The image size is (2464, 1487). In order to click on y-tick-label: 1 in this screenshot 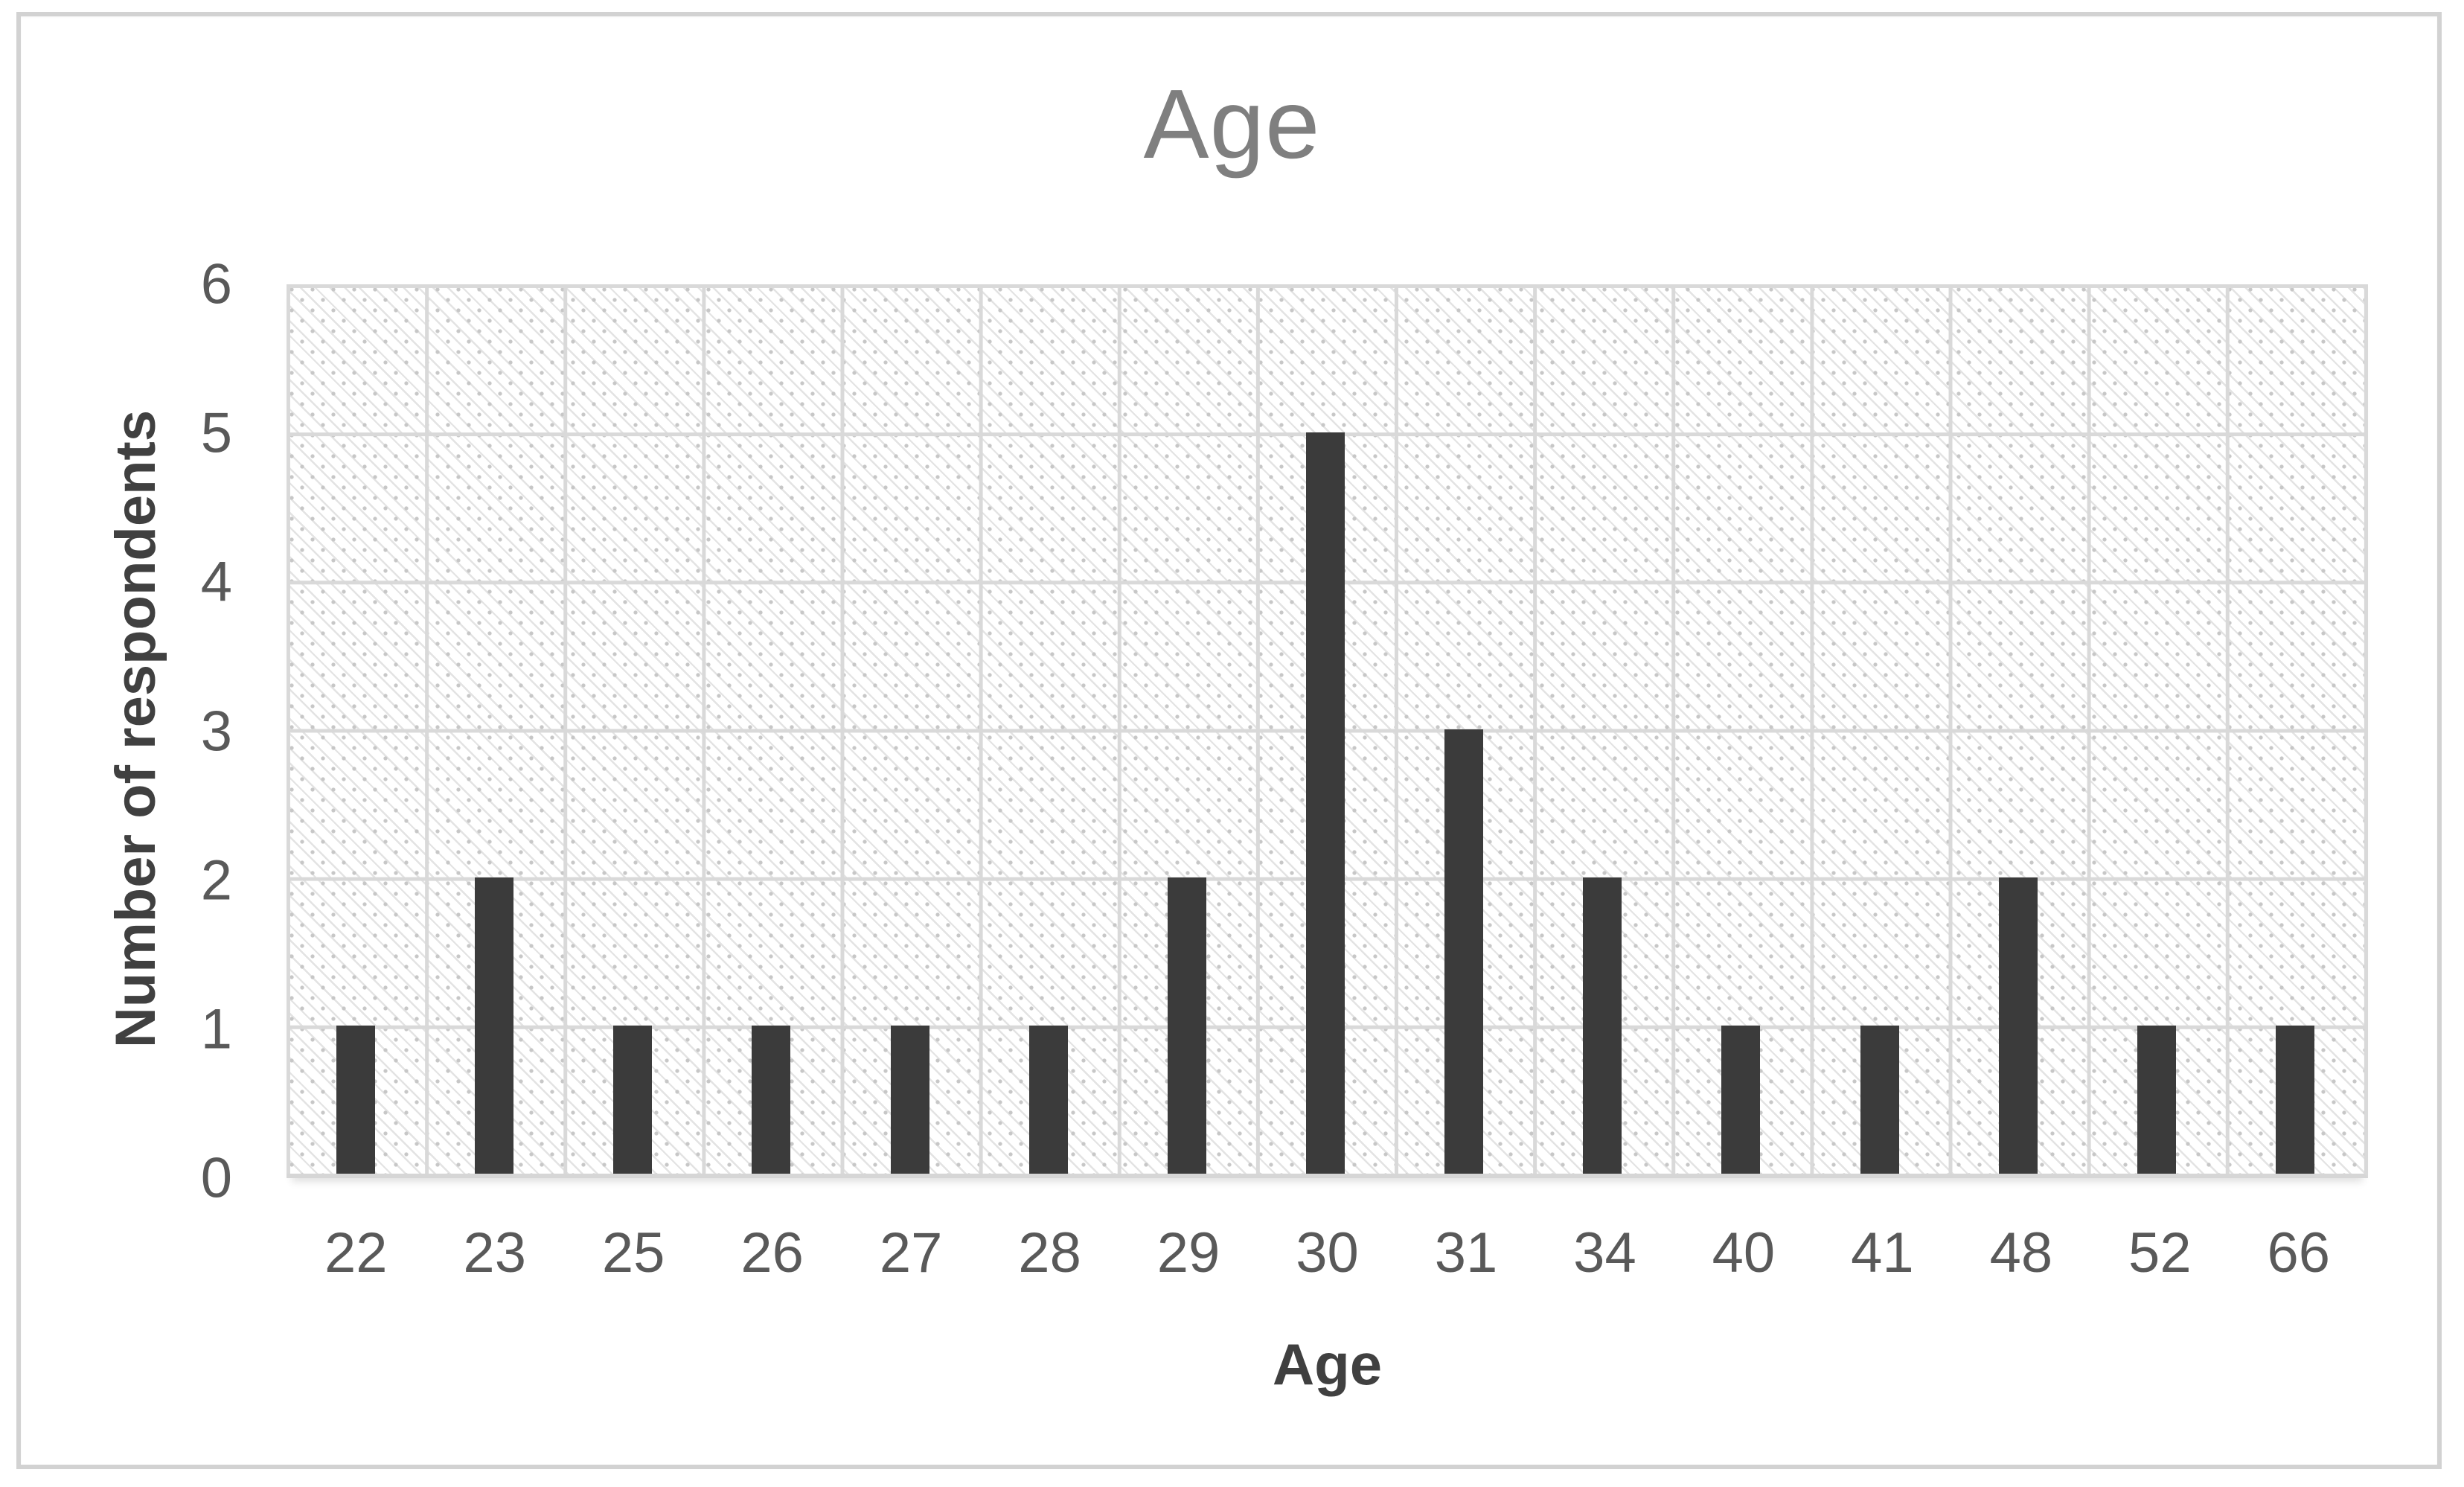, I will do `click(216, 1029)`.